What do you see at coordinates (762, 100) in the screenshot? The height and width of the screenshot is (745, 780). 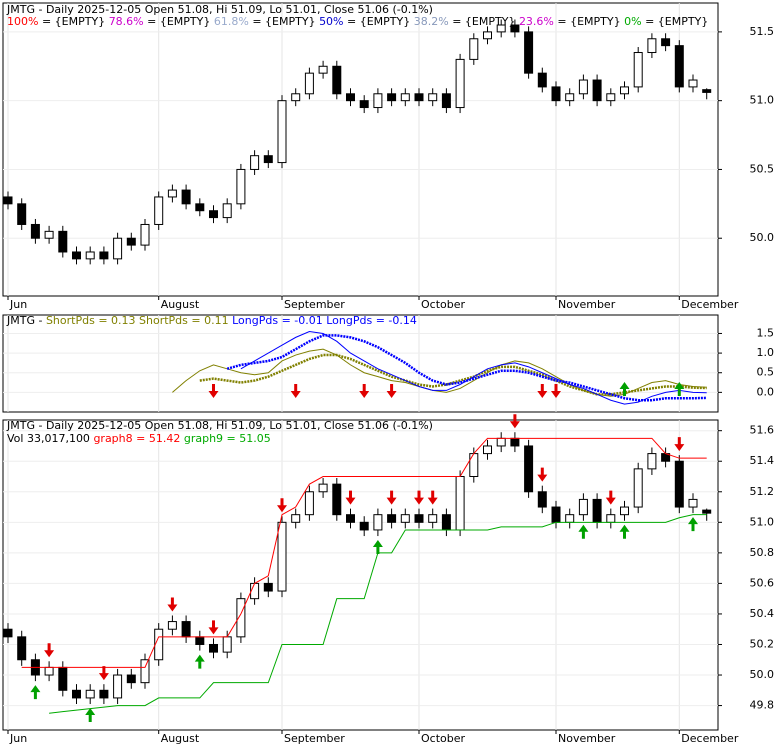 I see `y-tick-label: 51.0` at bounding box center [762, 100].